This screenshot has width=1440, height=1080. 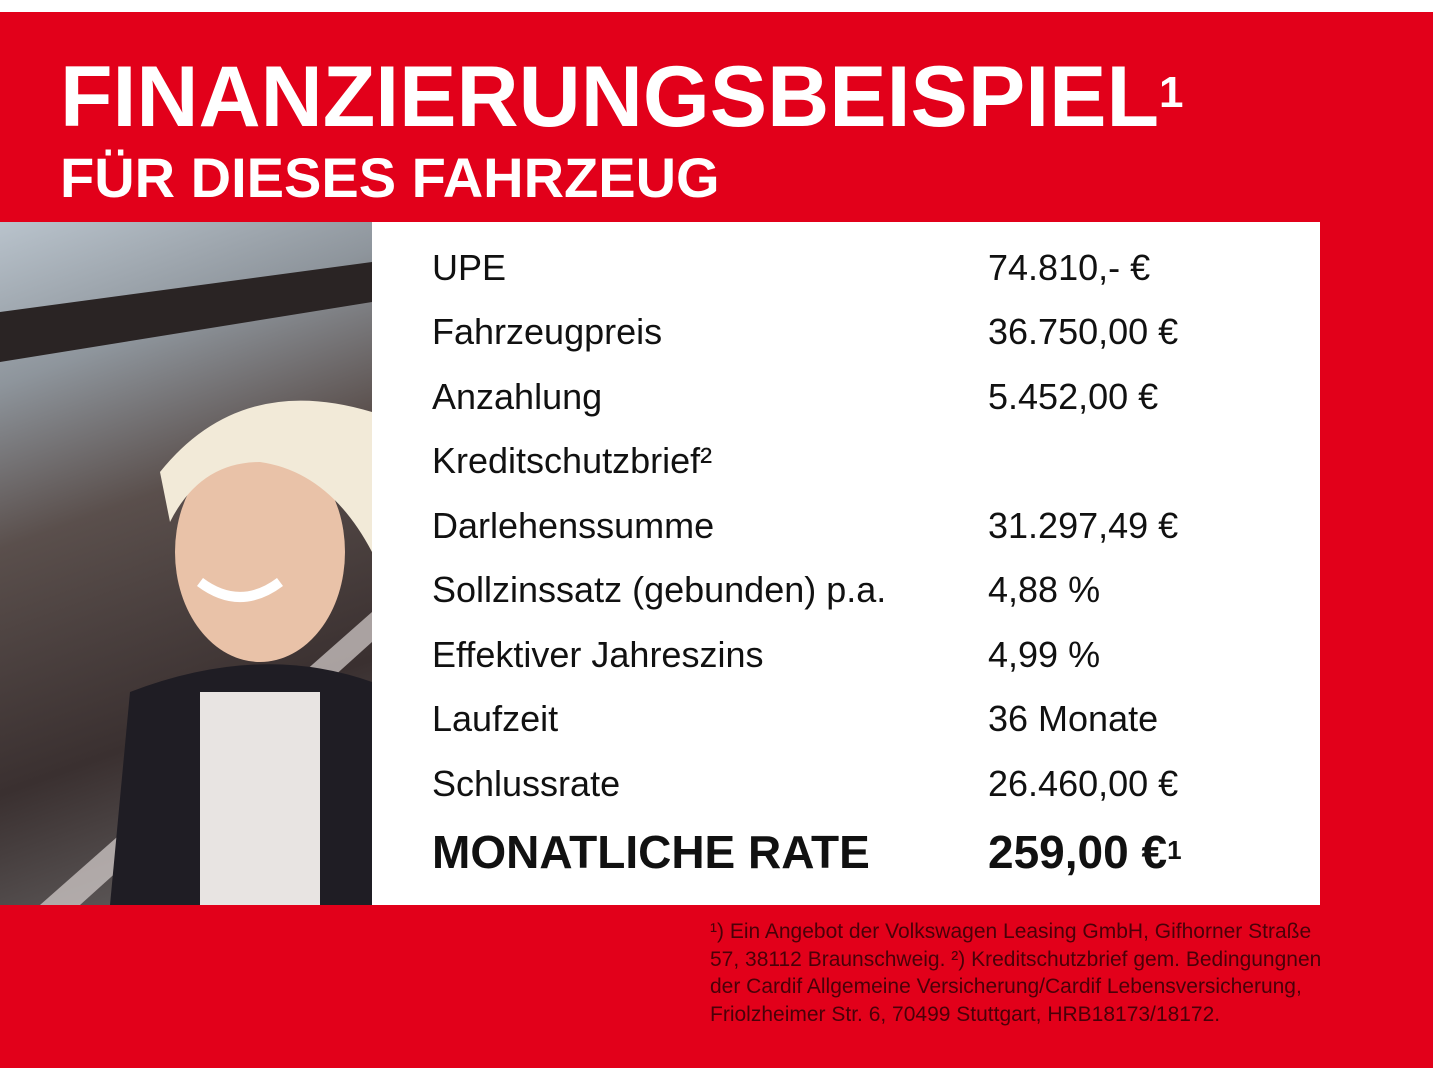 I want to click on title-text: FINANZIERUNGSBEISPIEL, so click(x=609, y=97).